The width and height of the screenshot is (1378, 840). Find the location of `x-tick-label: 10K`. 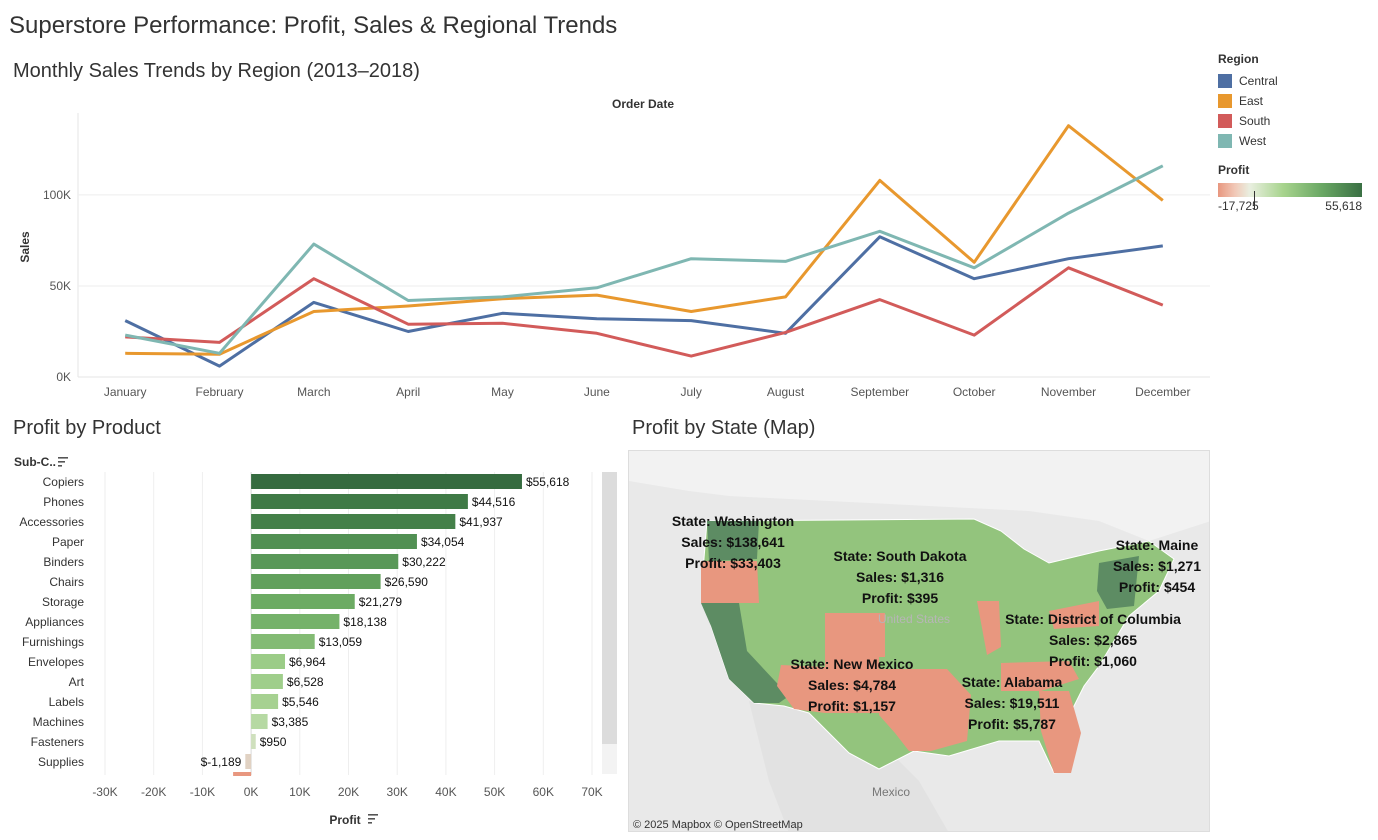

x-tick-label: 10K is located at coordinates (299, 792).